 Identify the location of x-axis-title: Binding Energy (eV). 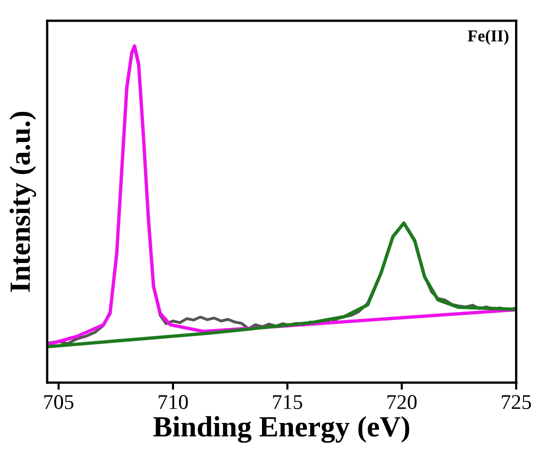
(281, 429).